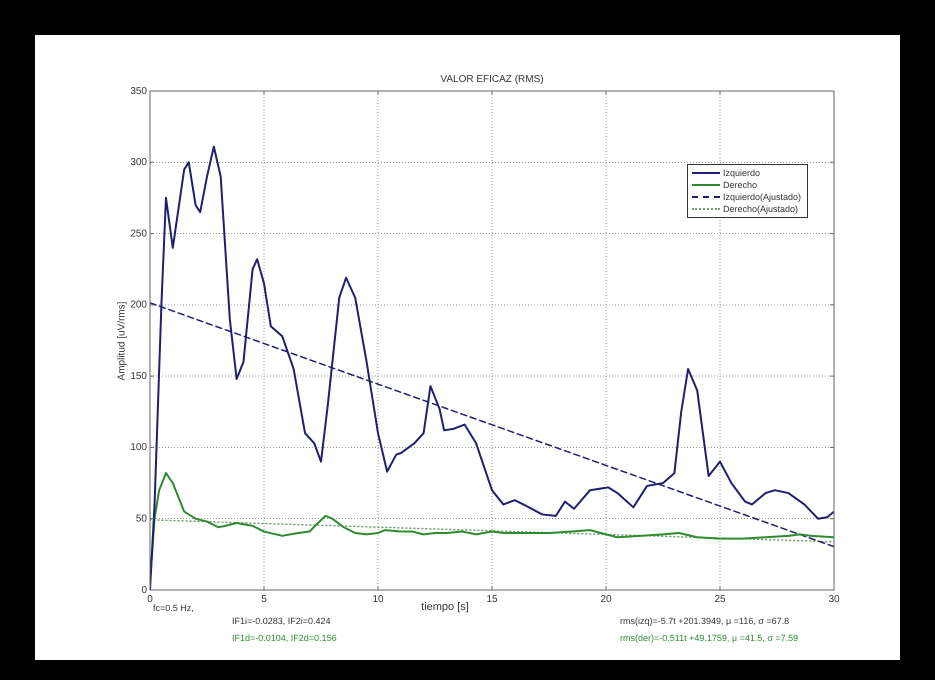 The width and height of the screenshot is (935, 680). I want to click on text: fc=0.5 Hz,, so click(173, 608).